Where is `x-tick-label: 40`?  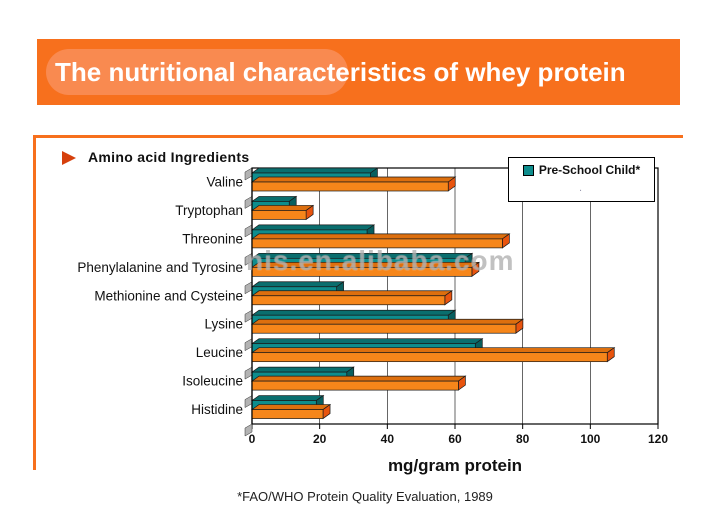
x-tick-label: 40 is located at coordinates (388, 439).